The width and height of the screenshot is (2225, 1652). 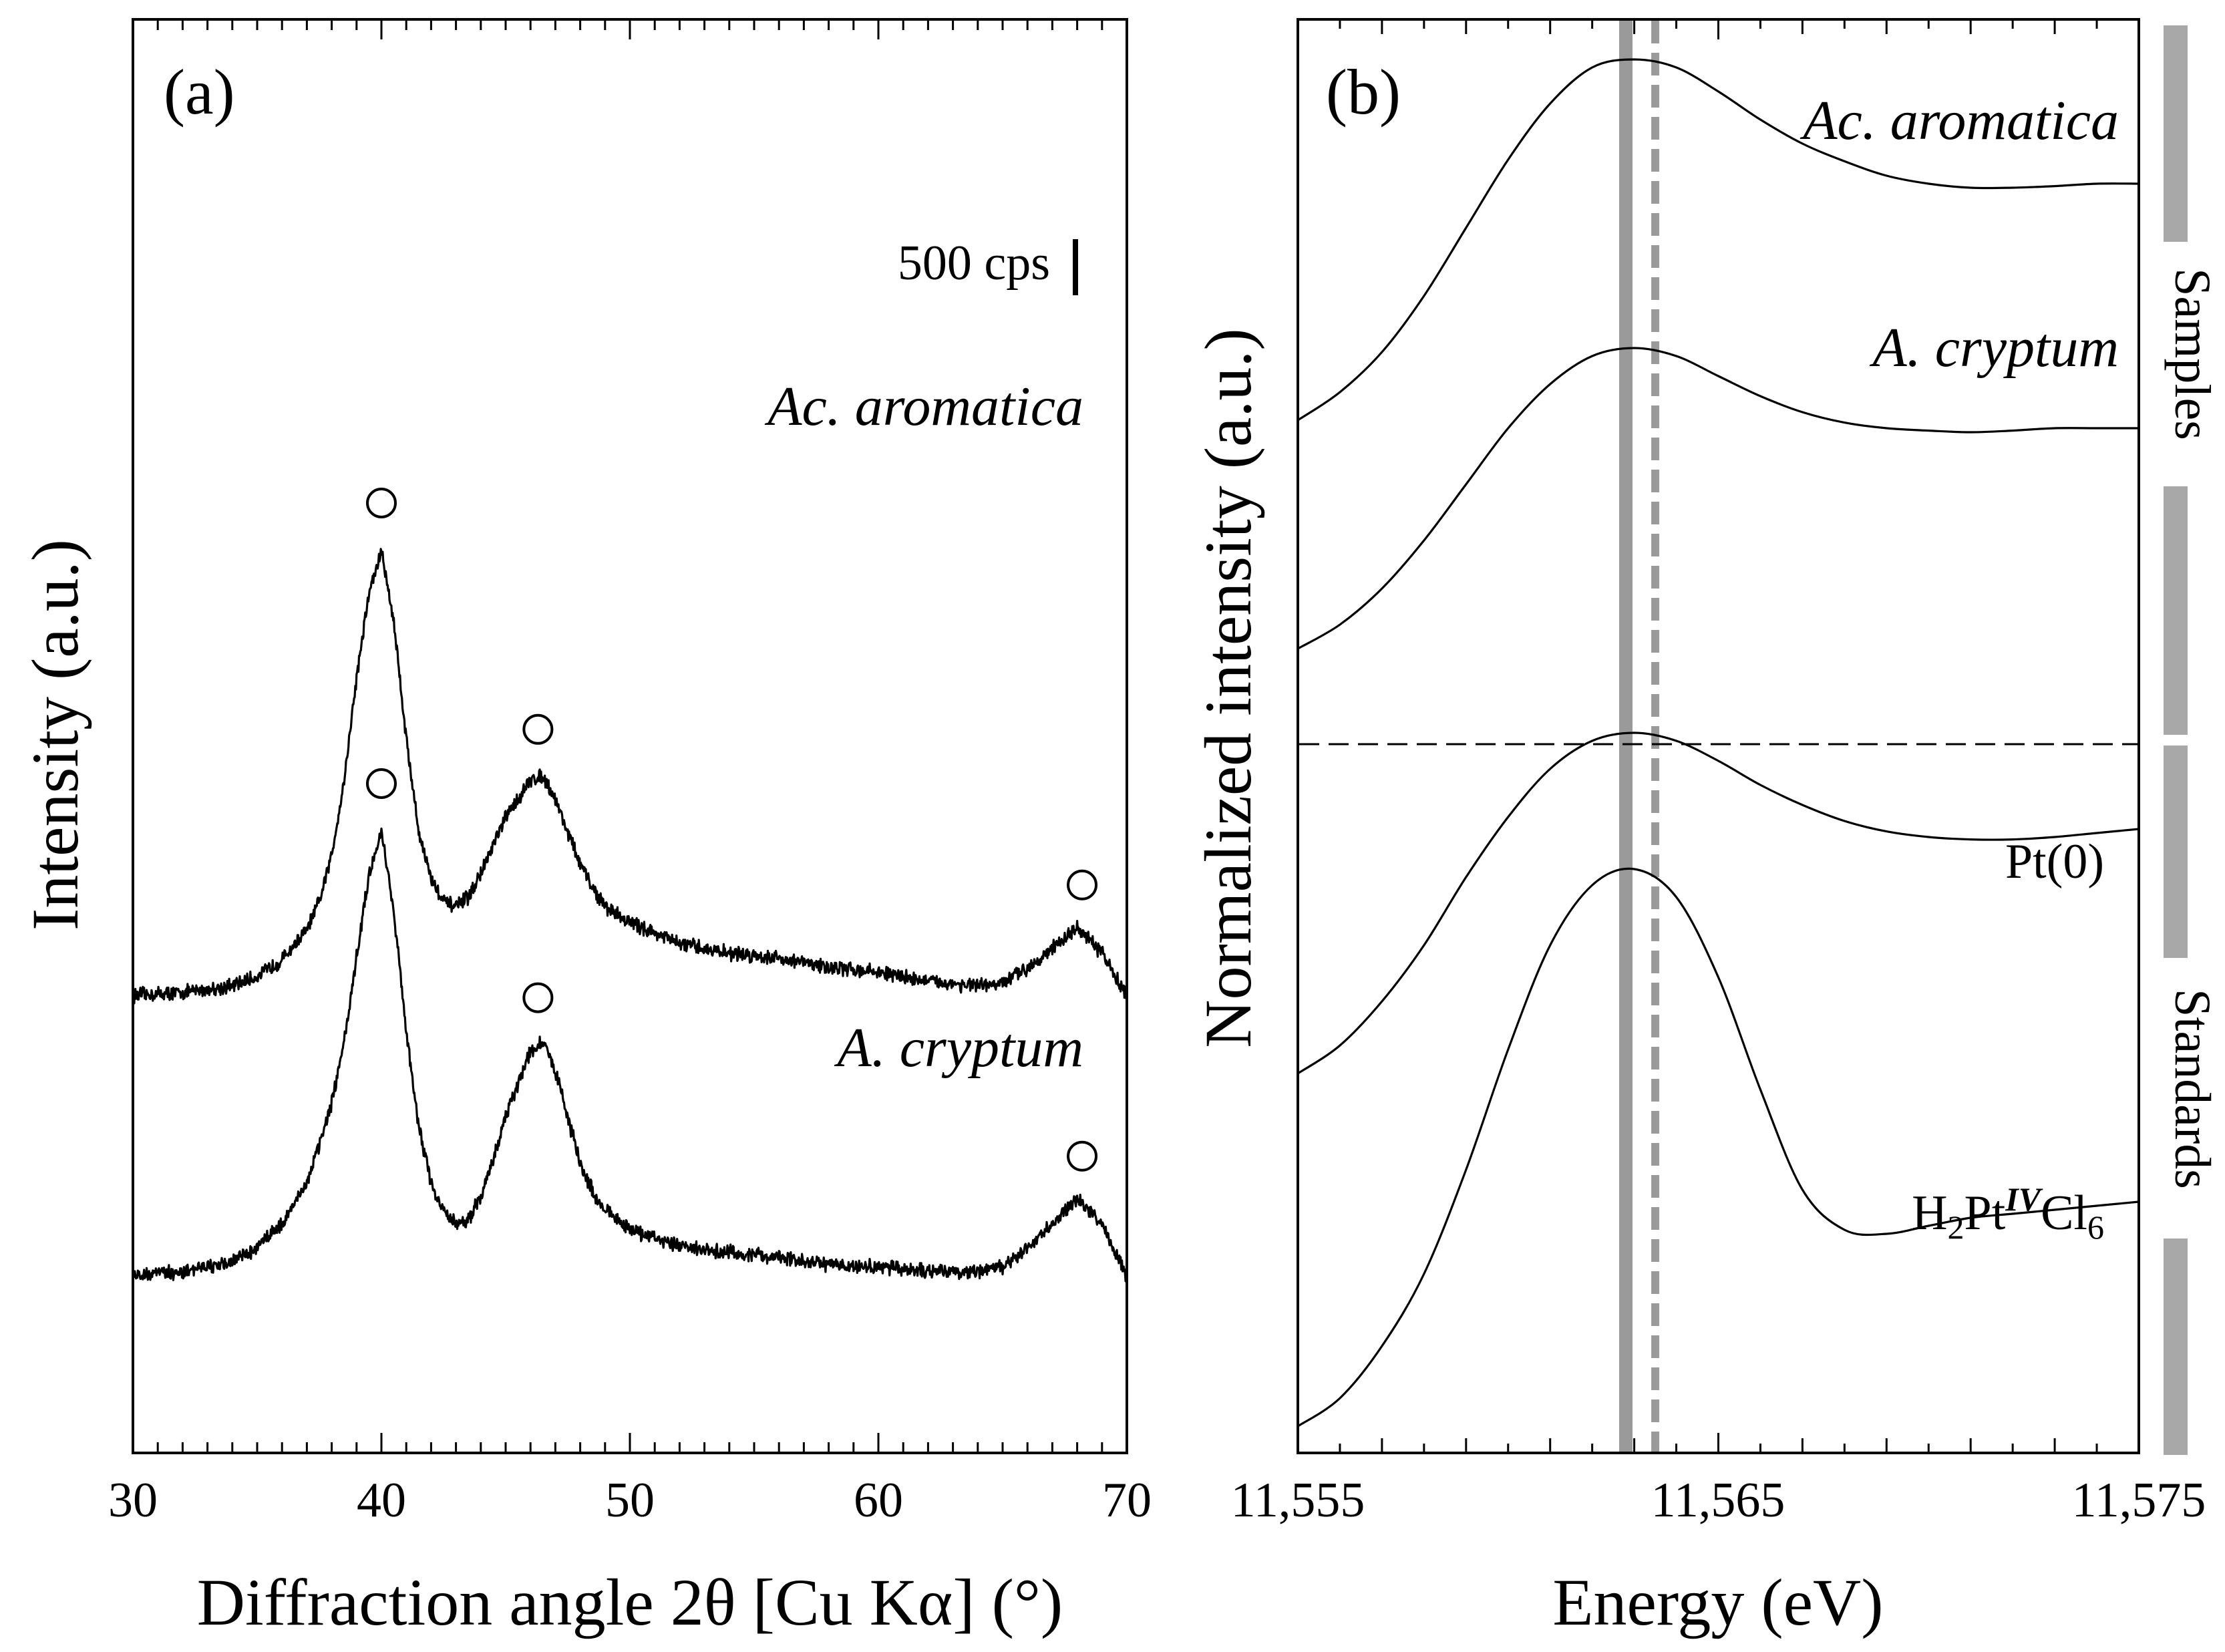 What do you see at coordinates (878, 1500) in the screenshot?
I see `x-tick-label: 60` at bounding box center [878, 1500].